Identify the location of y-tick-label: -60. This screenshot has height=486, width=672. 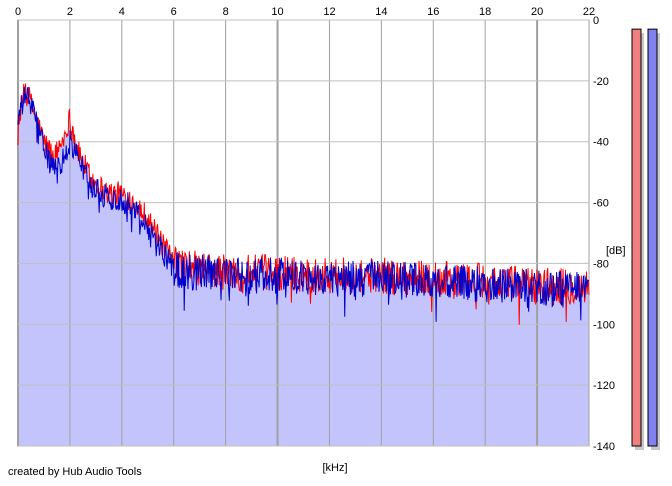
(601, 204).